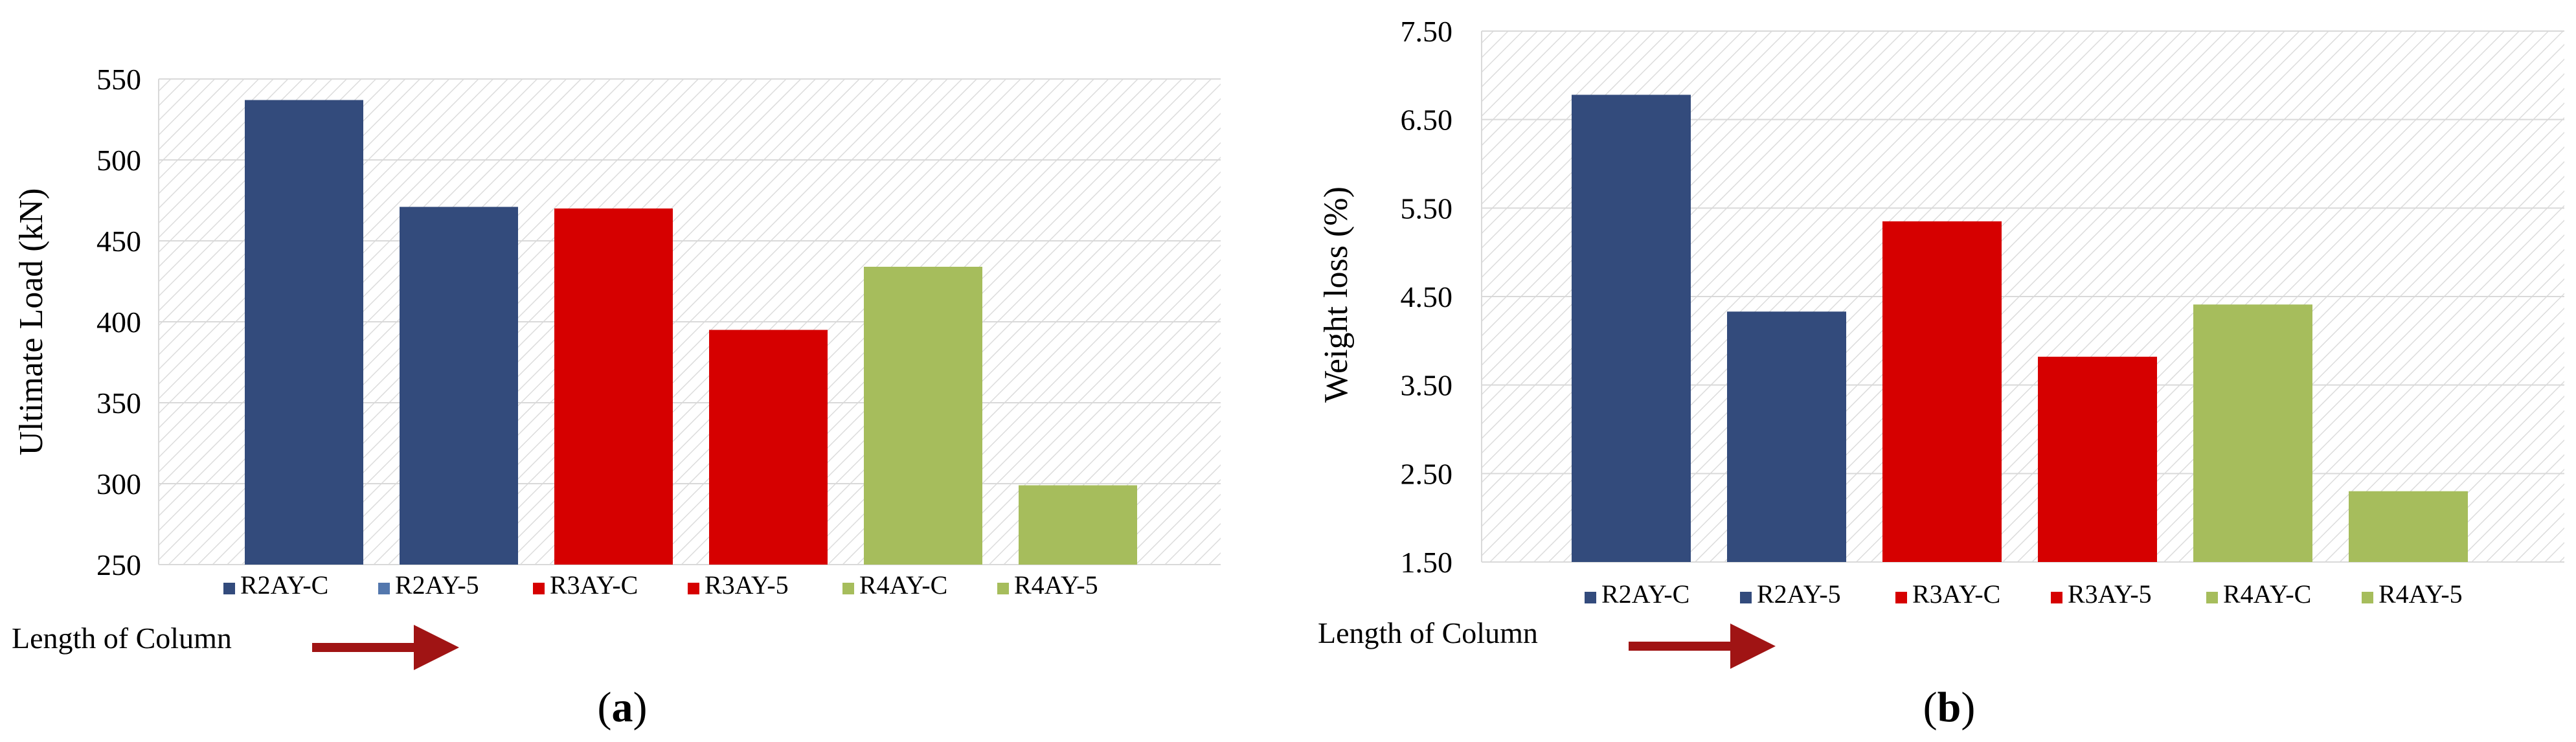  What do you see at coordinates (1336, 294) in the screenshot?
I see `y-axis-label: Weight loss (%)` at bounding box center [1336, 294].